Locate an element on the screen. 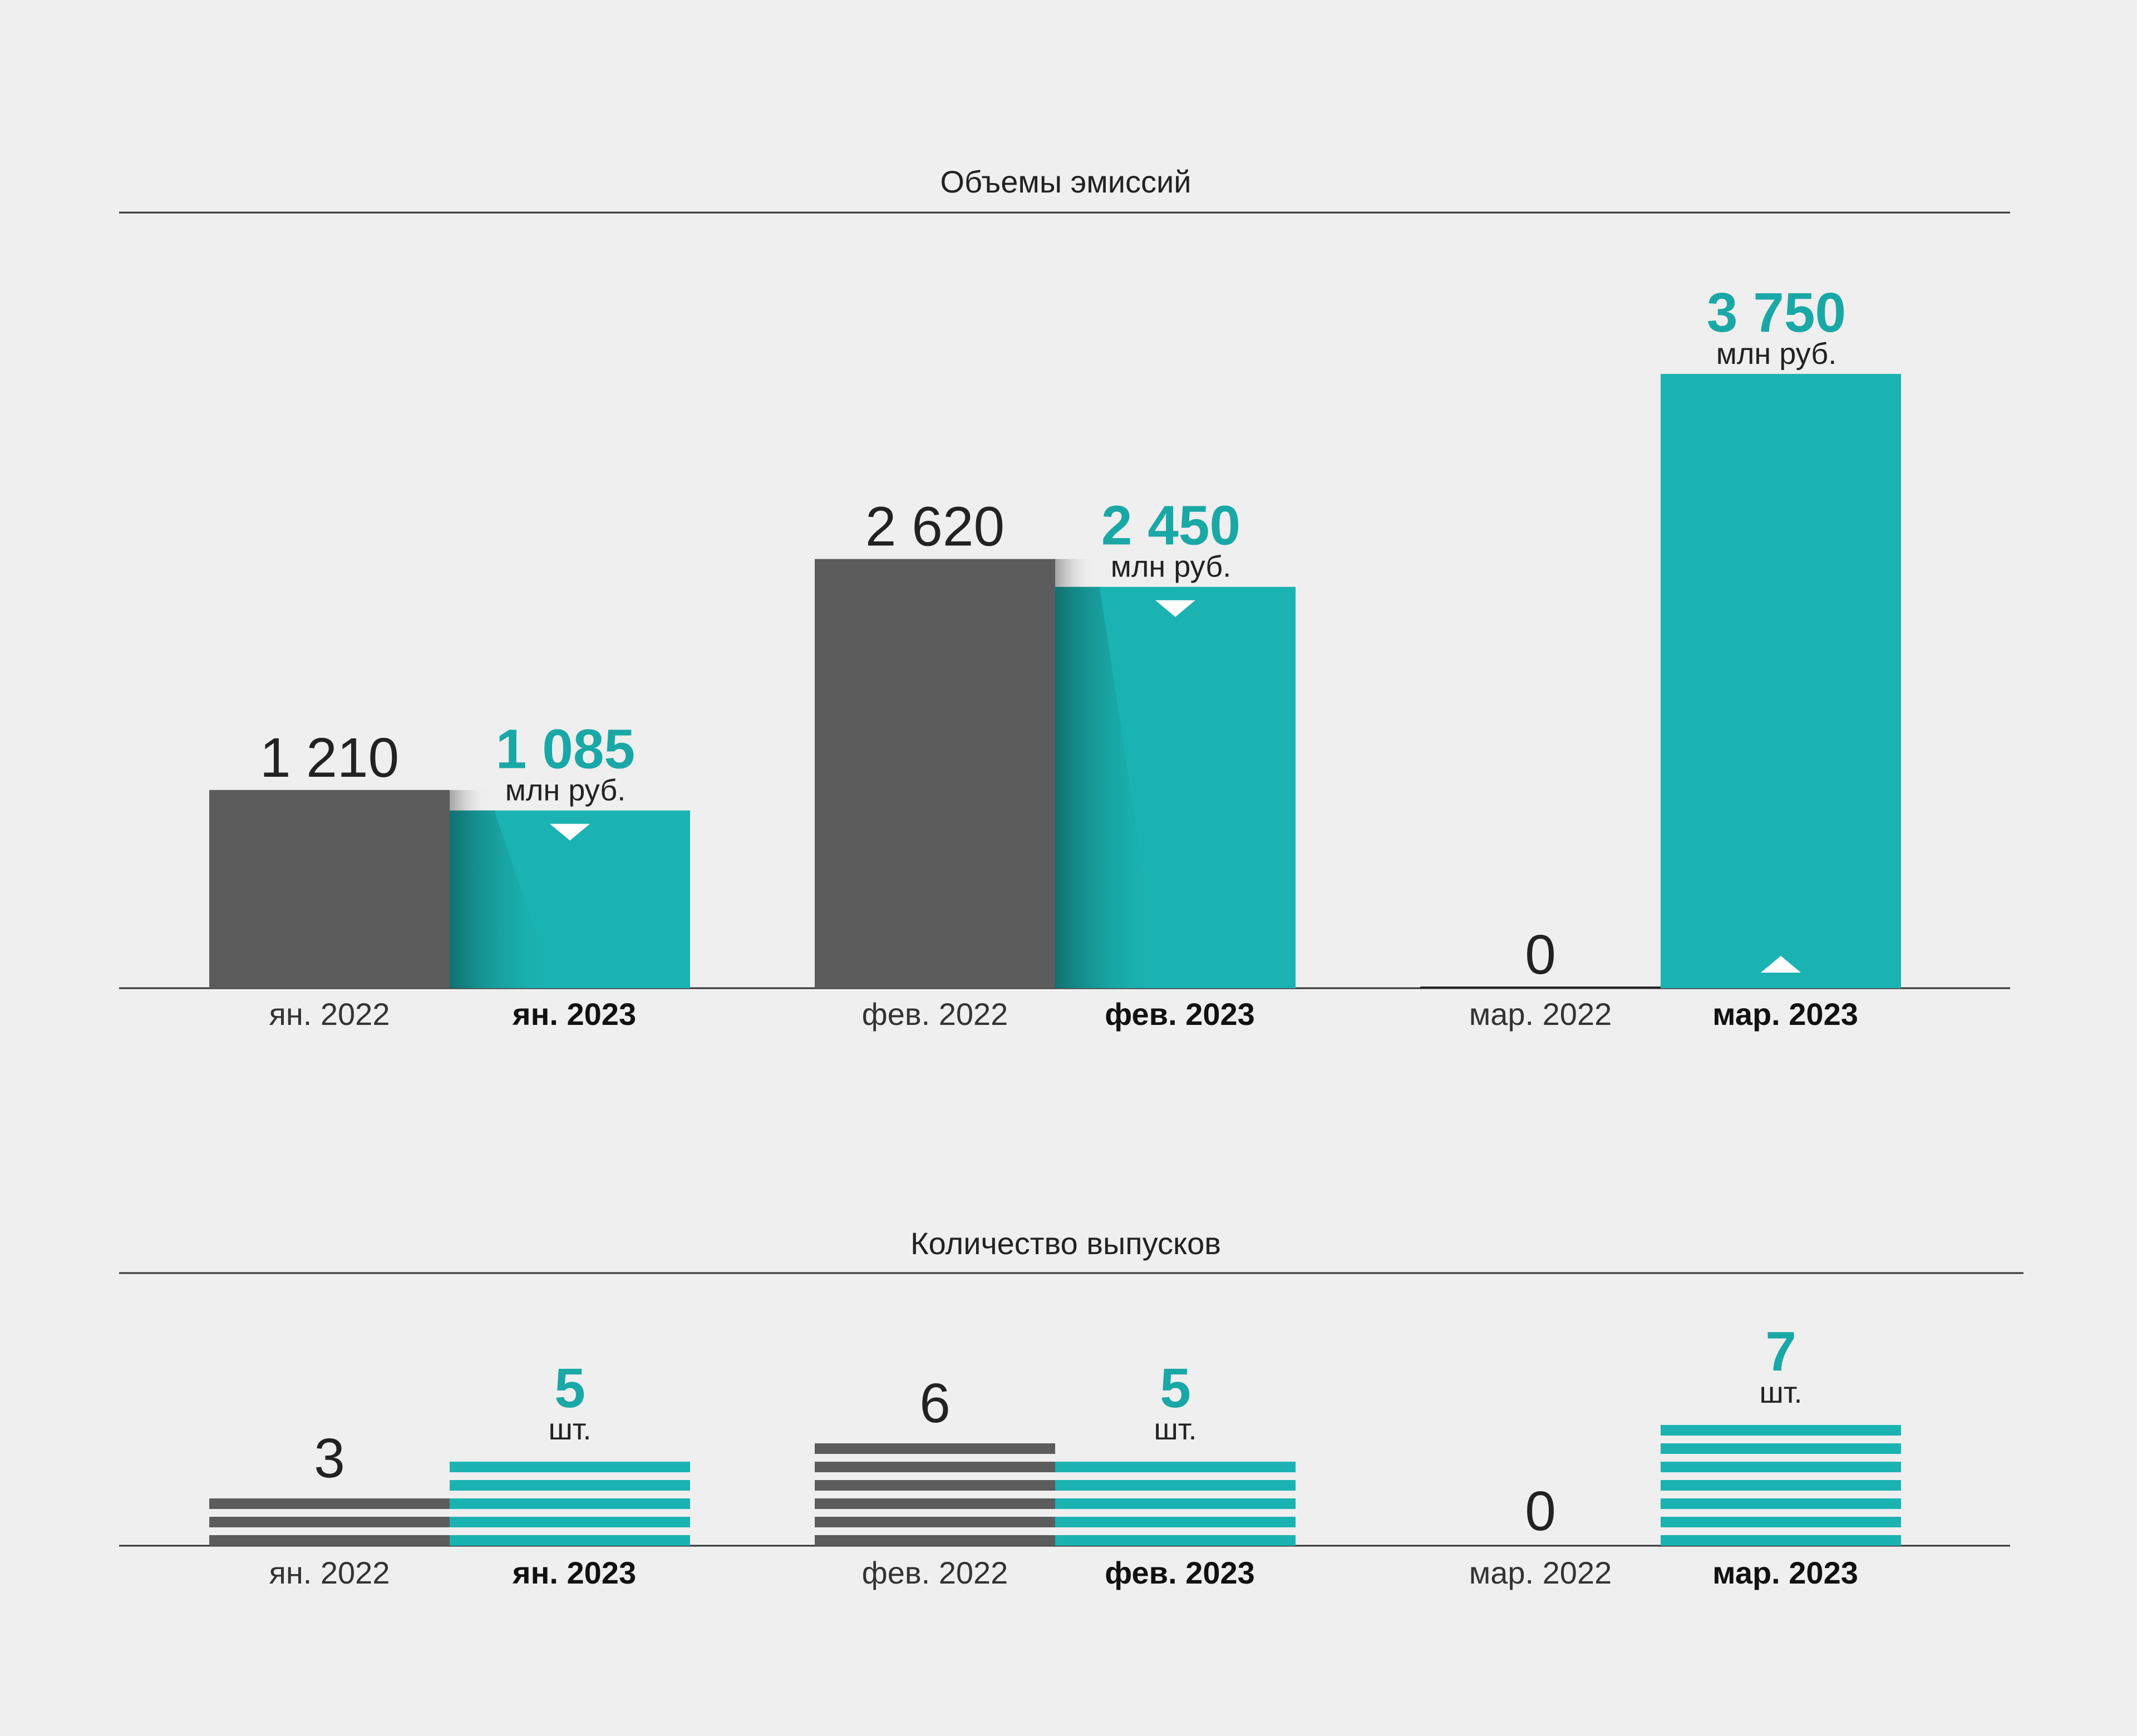 This screenshot has width=2137, height=1736. value-label-2023: 3 750 is located at coordinates (1776, 313).